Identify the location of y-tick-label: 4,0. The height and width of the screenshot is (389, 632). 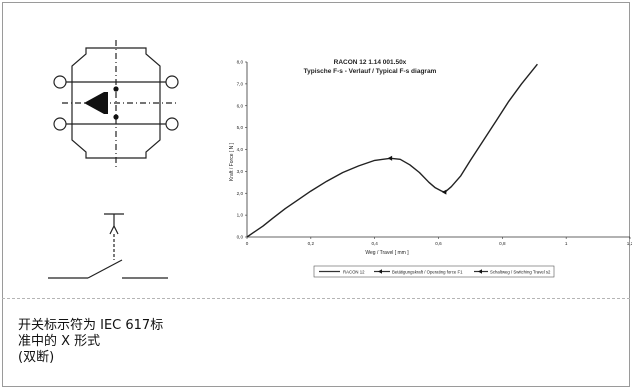
(240, 149).